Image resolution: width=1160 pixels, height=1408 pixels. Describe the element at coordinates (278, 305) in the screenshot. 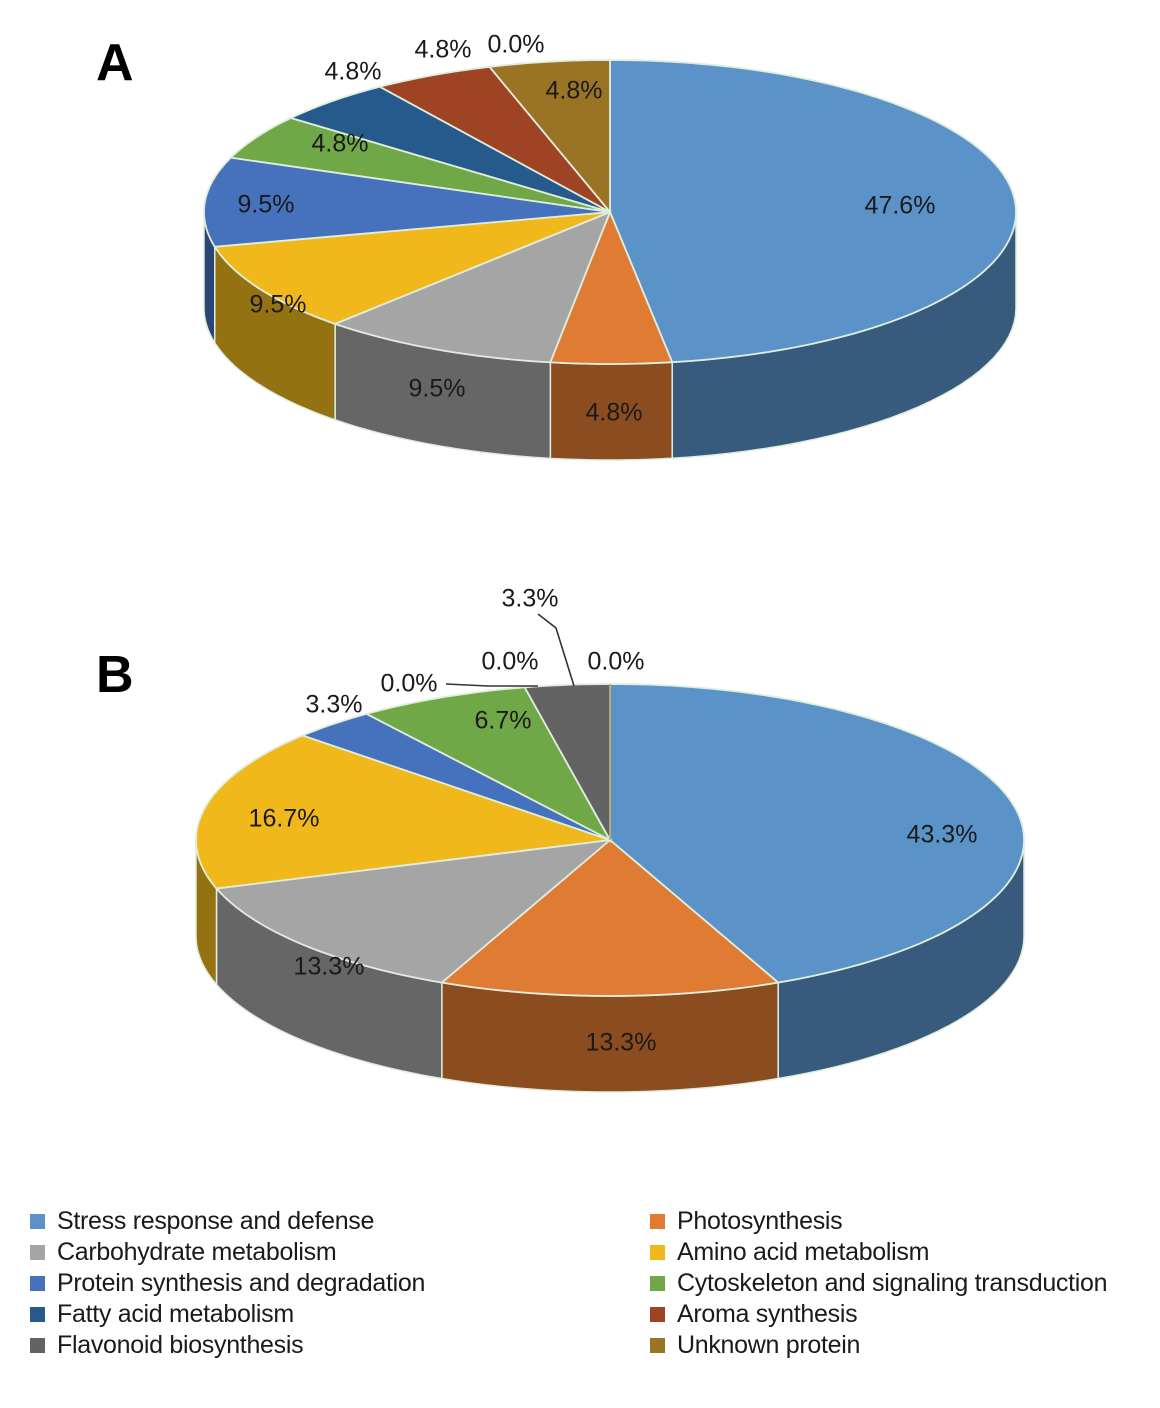

I see `data-label-a-3: 9.5%` at that location.